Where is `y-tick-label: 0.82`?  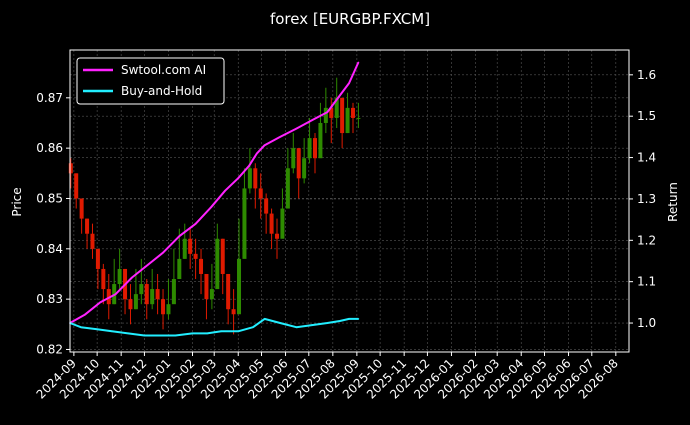
y-tick-label: 0.82 is located at coordinates (49, 349).